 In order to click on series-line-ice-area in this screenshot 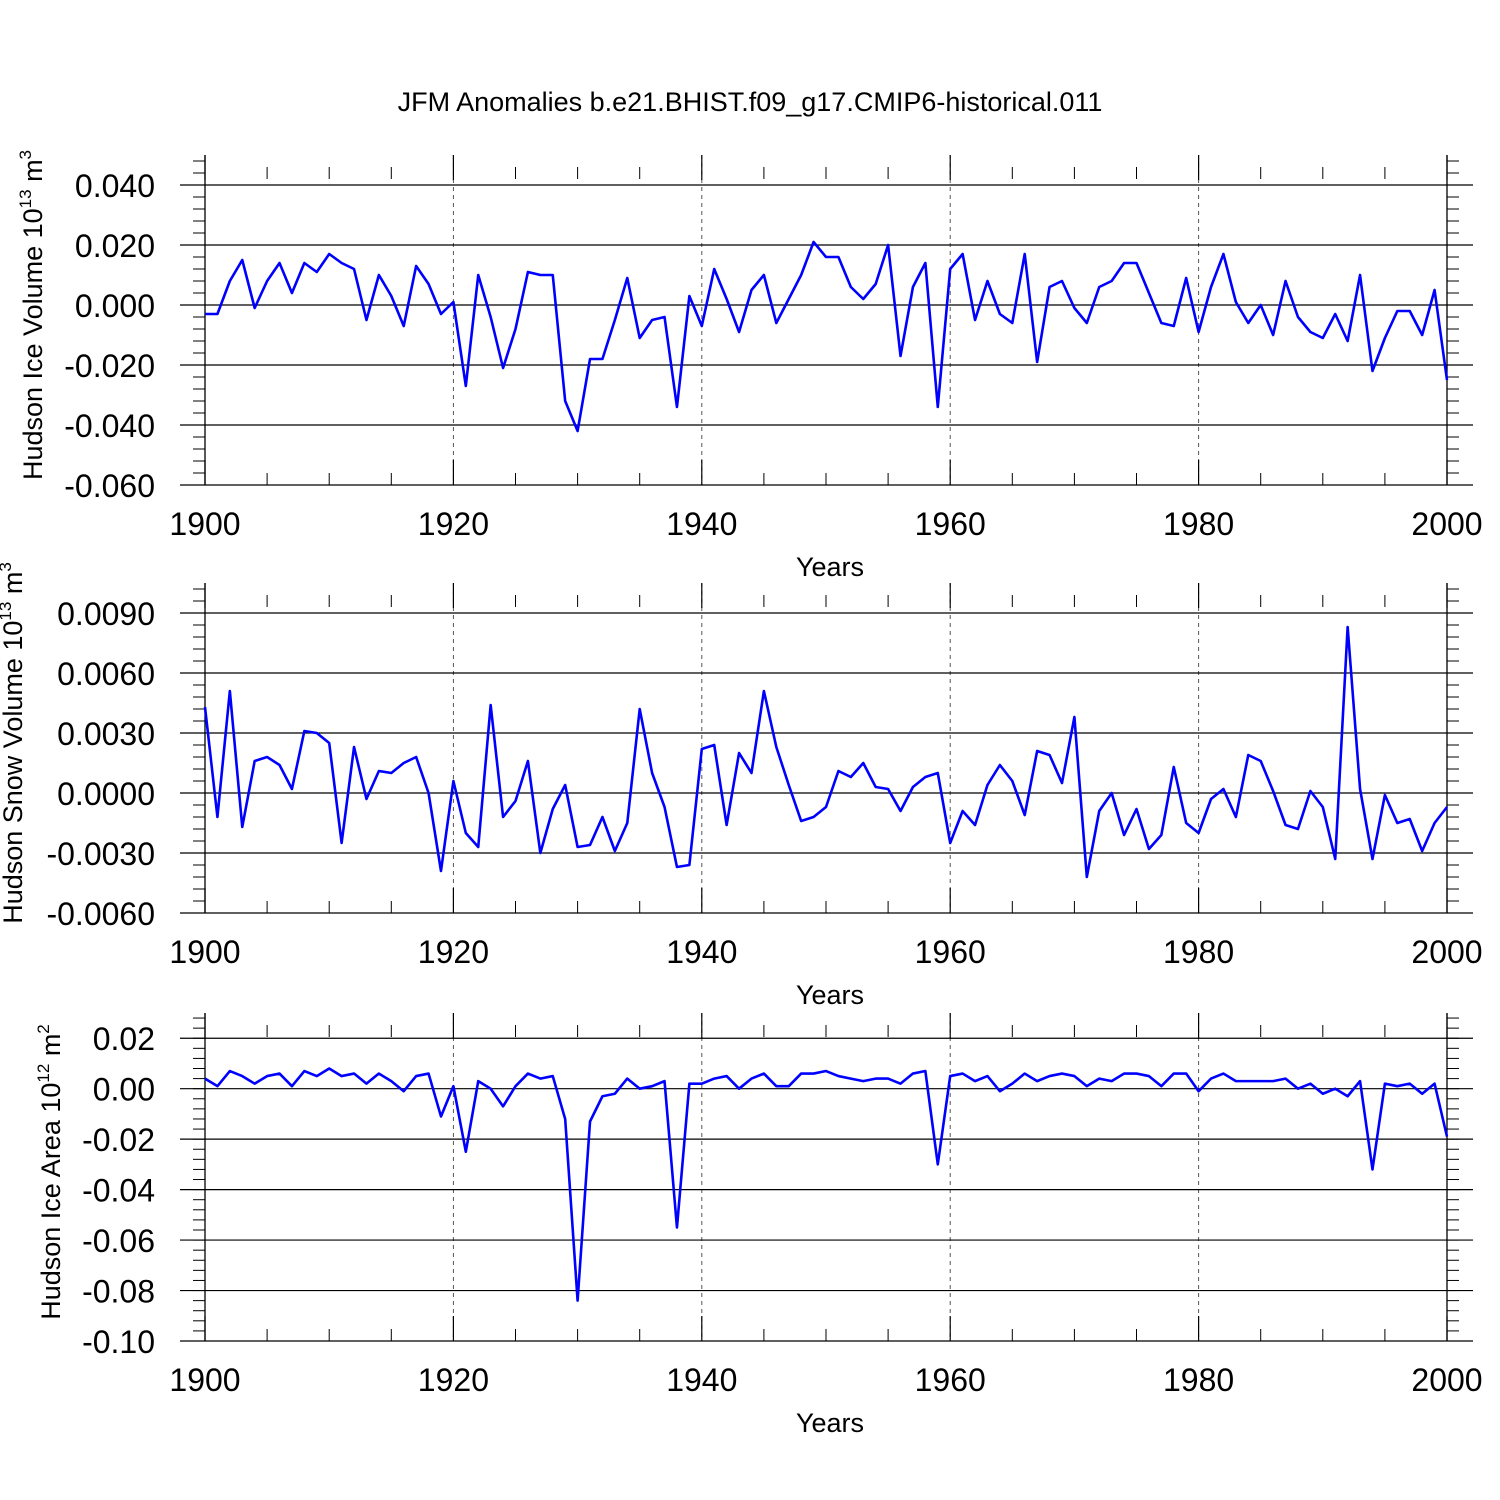, I will do `click(826, 1184)`.